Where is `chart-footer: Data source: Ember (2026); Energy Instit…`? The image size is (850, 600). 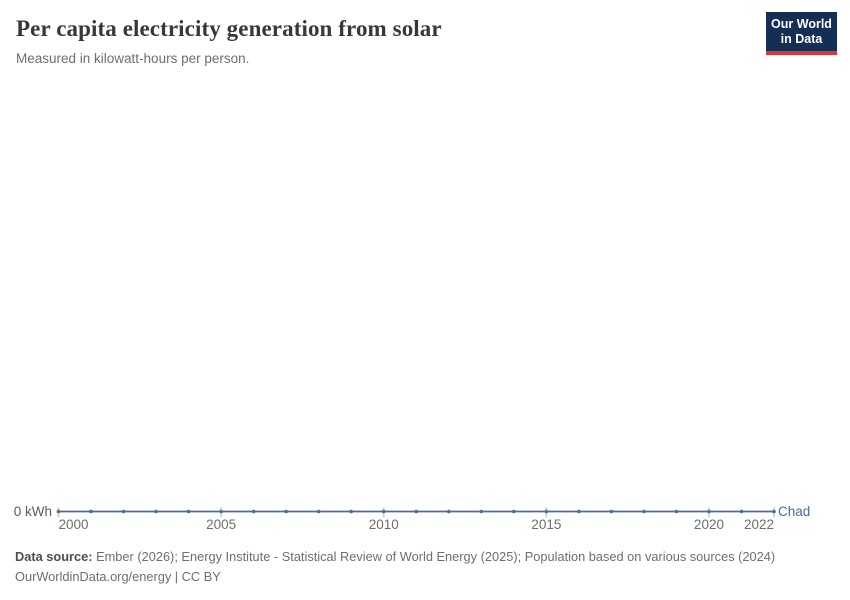 chart-footer: Data source: Ember (2026); Energy Instit… is located at coordinates (410, 567).